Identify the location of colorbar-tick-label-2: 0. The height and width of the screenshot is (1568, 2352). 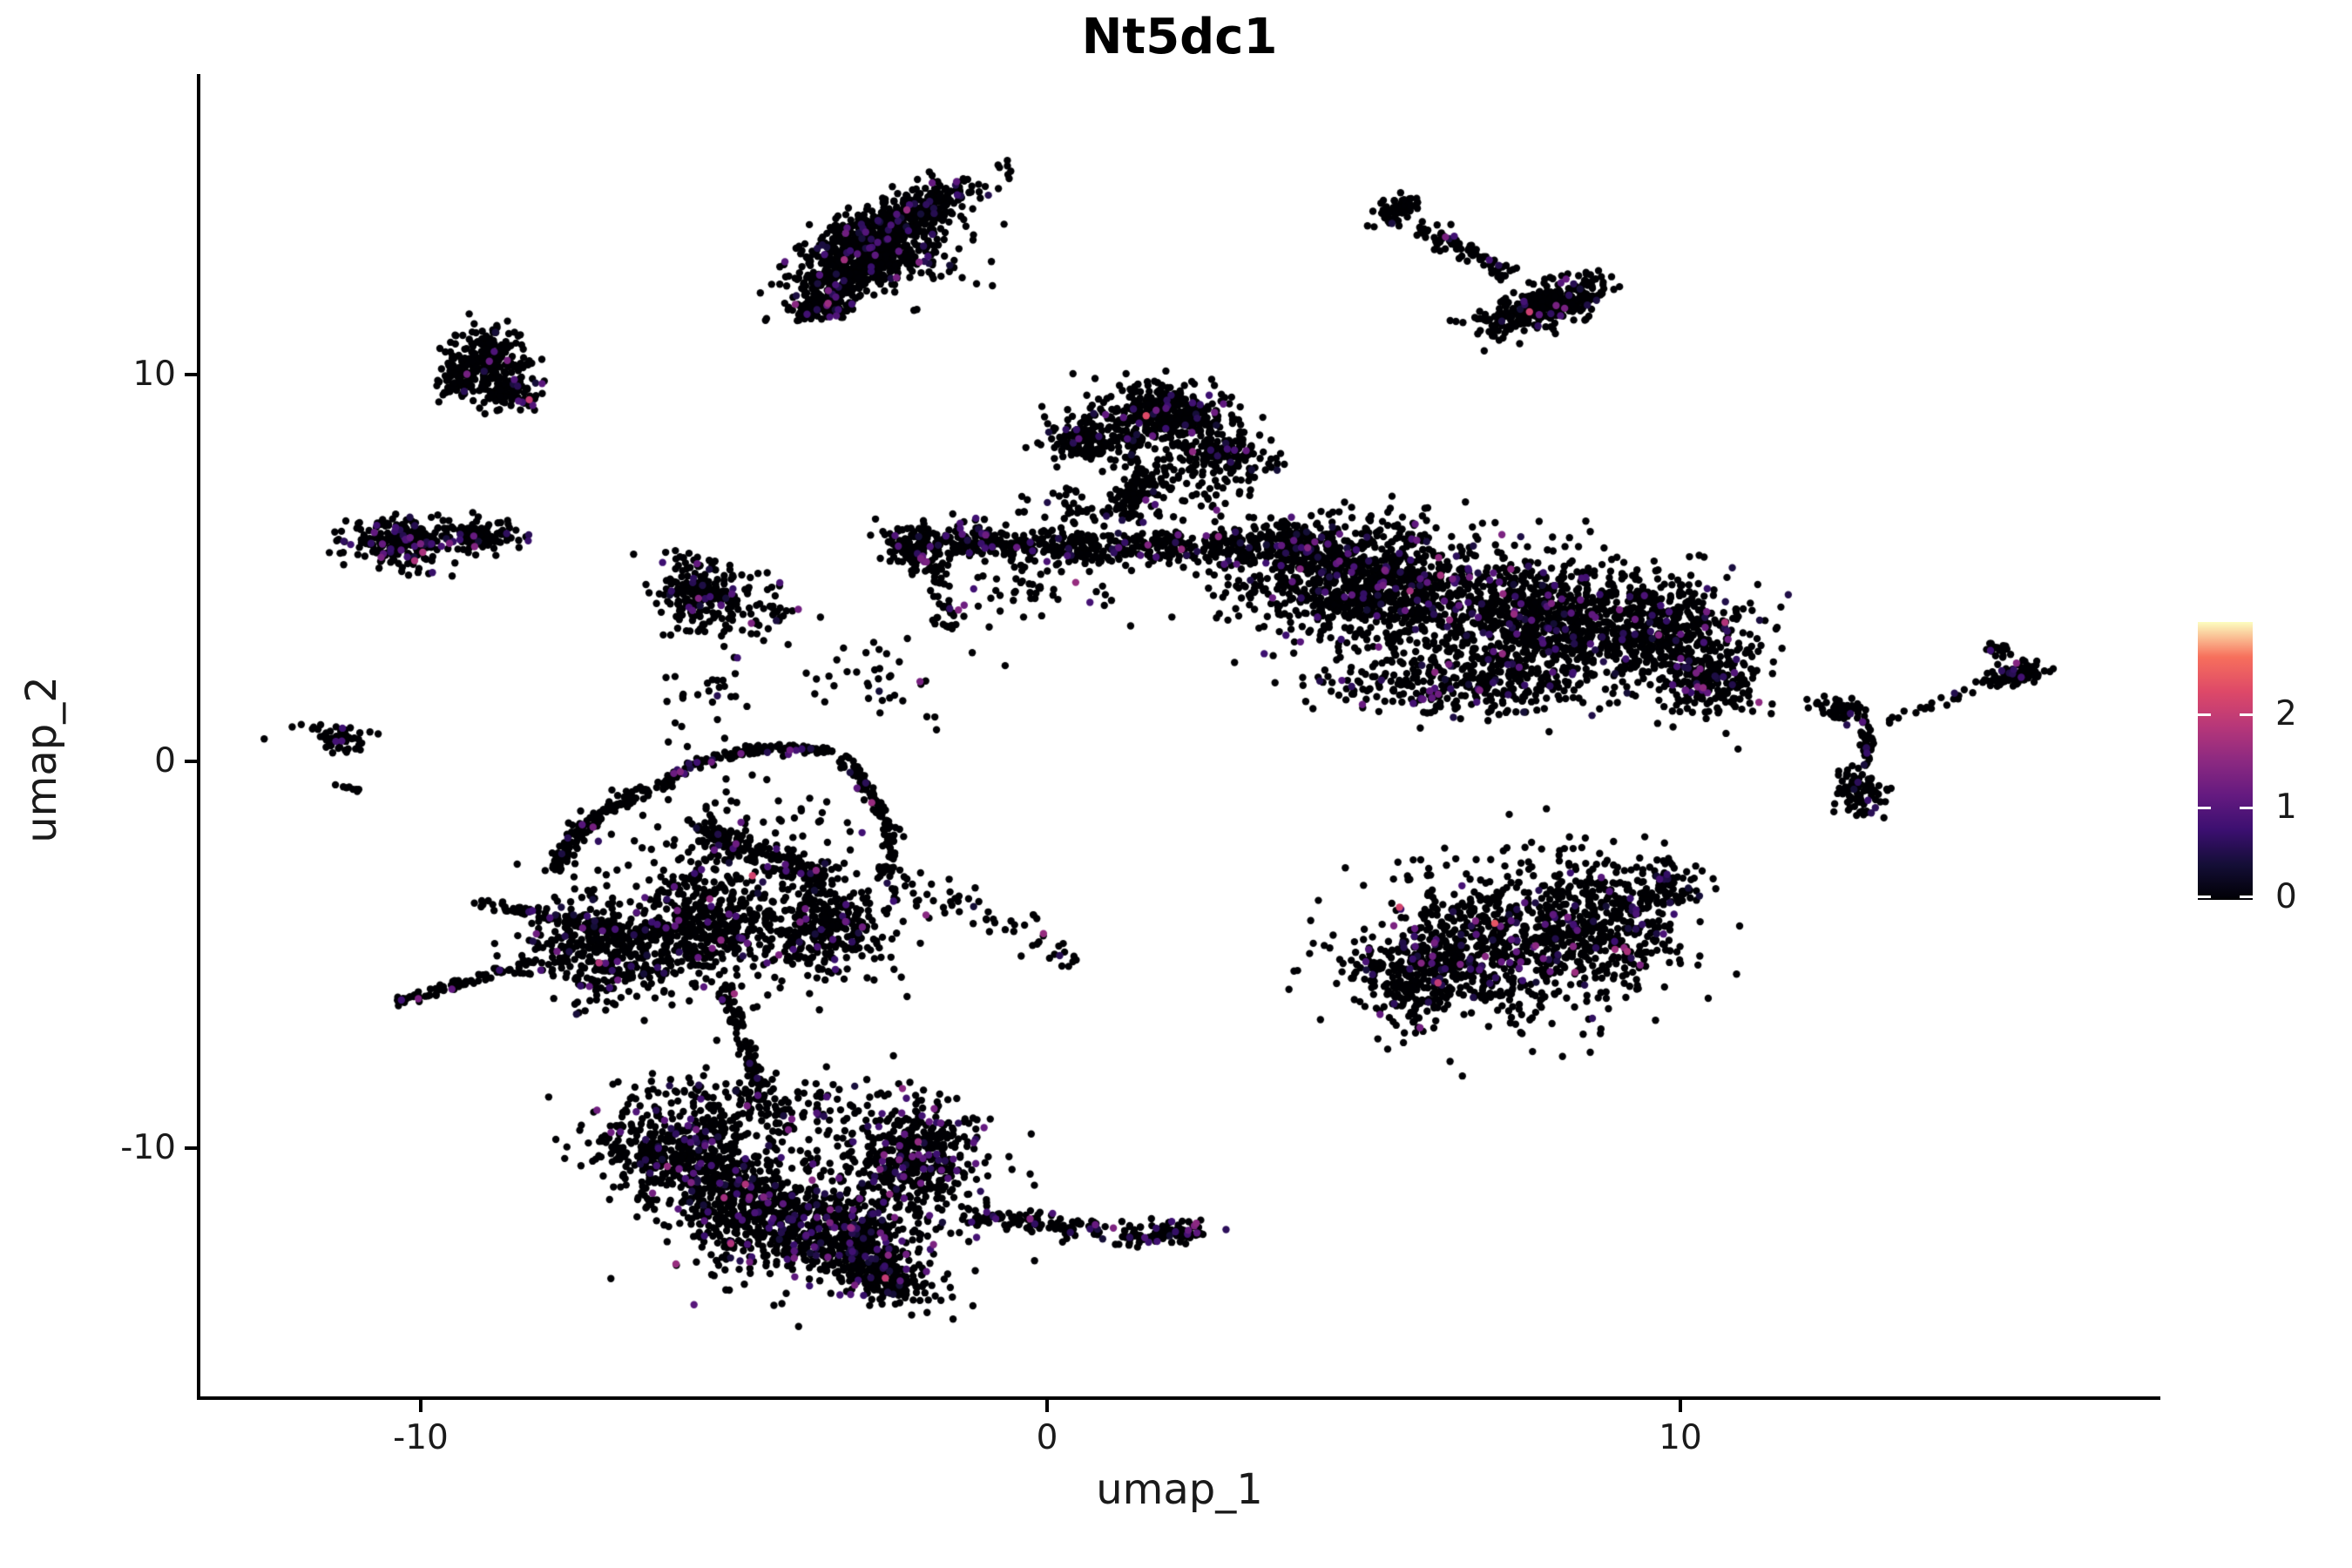
(2286, 896).